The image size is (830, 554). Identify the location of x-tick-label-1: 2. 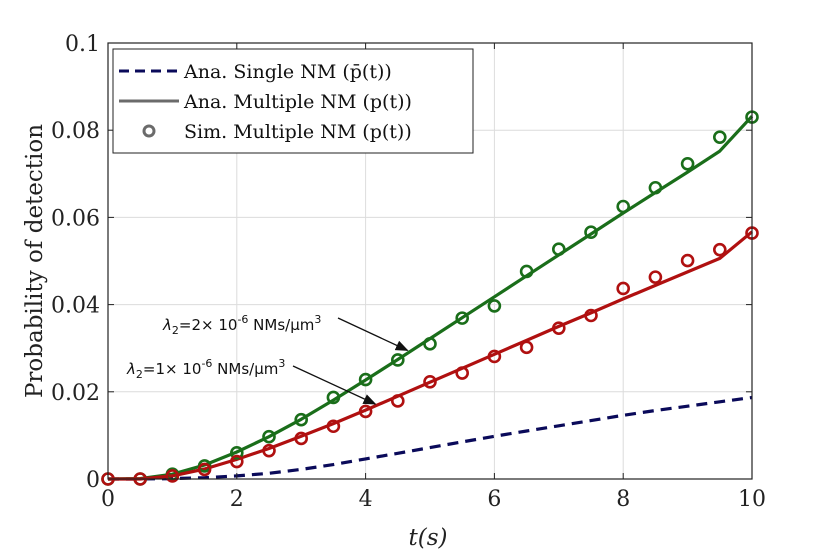
(237, 499).